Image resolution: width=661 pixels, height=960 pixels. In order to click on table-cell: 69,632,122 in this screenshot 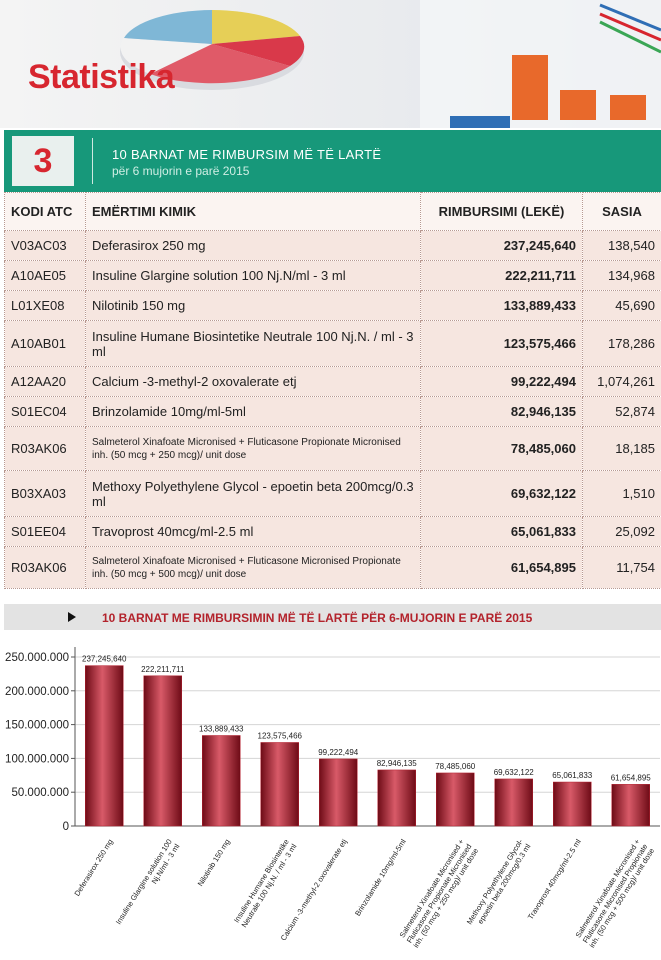, I will do `click(501, 493)`.